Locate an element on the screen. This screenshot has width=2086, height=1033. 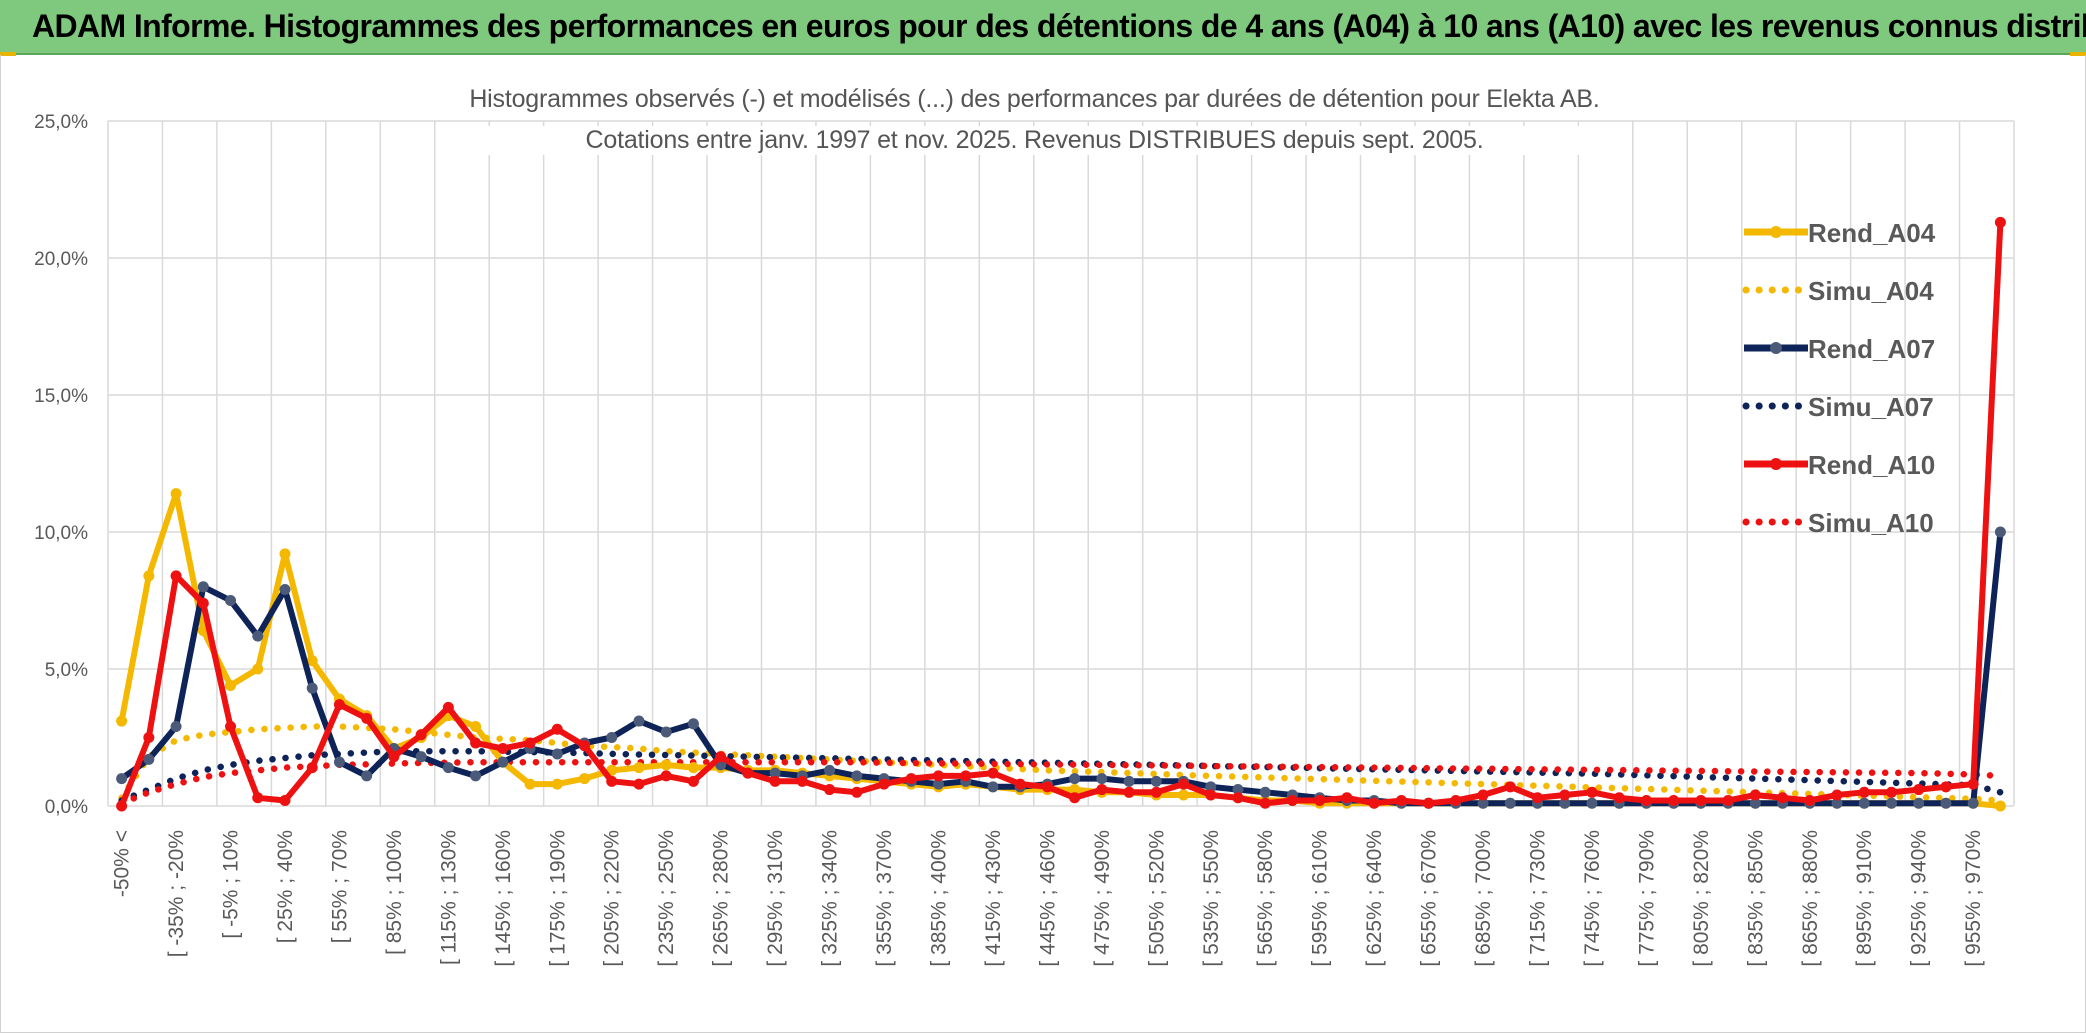
y-tick-label: 15,0% is located at coordinates (61, 396).